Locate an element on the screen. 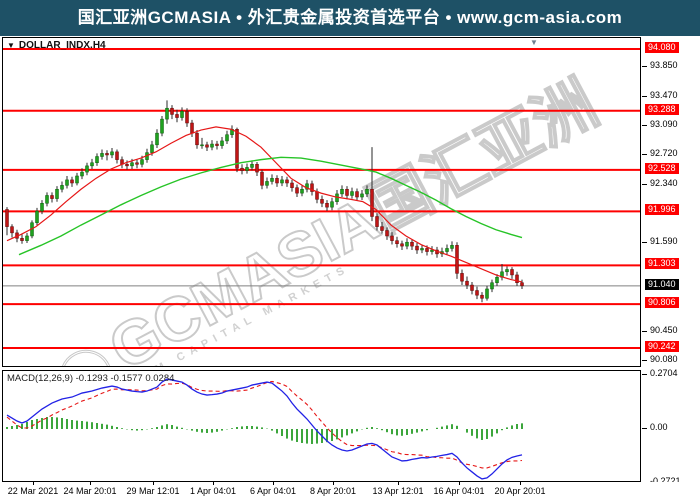  current-price-label: 91.040 is located at coordinates (662, 284).